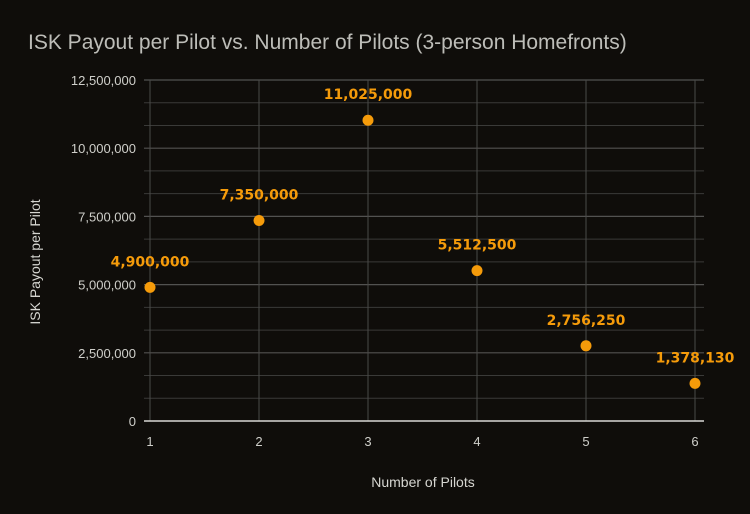  Describe the element at coordinates (259, 195) in the screenshot. I see `data-label: 7,350,000` at that location.